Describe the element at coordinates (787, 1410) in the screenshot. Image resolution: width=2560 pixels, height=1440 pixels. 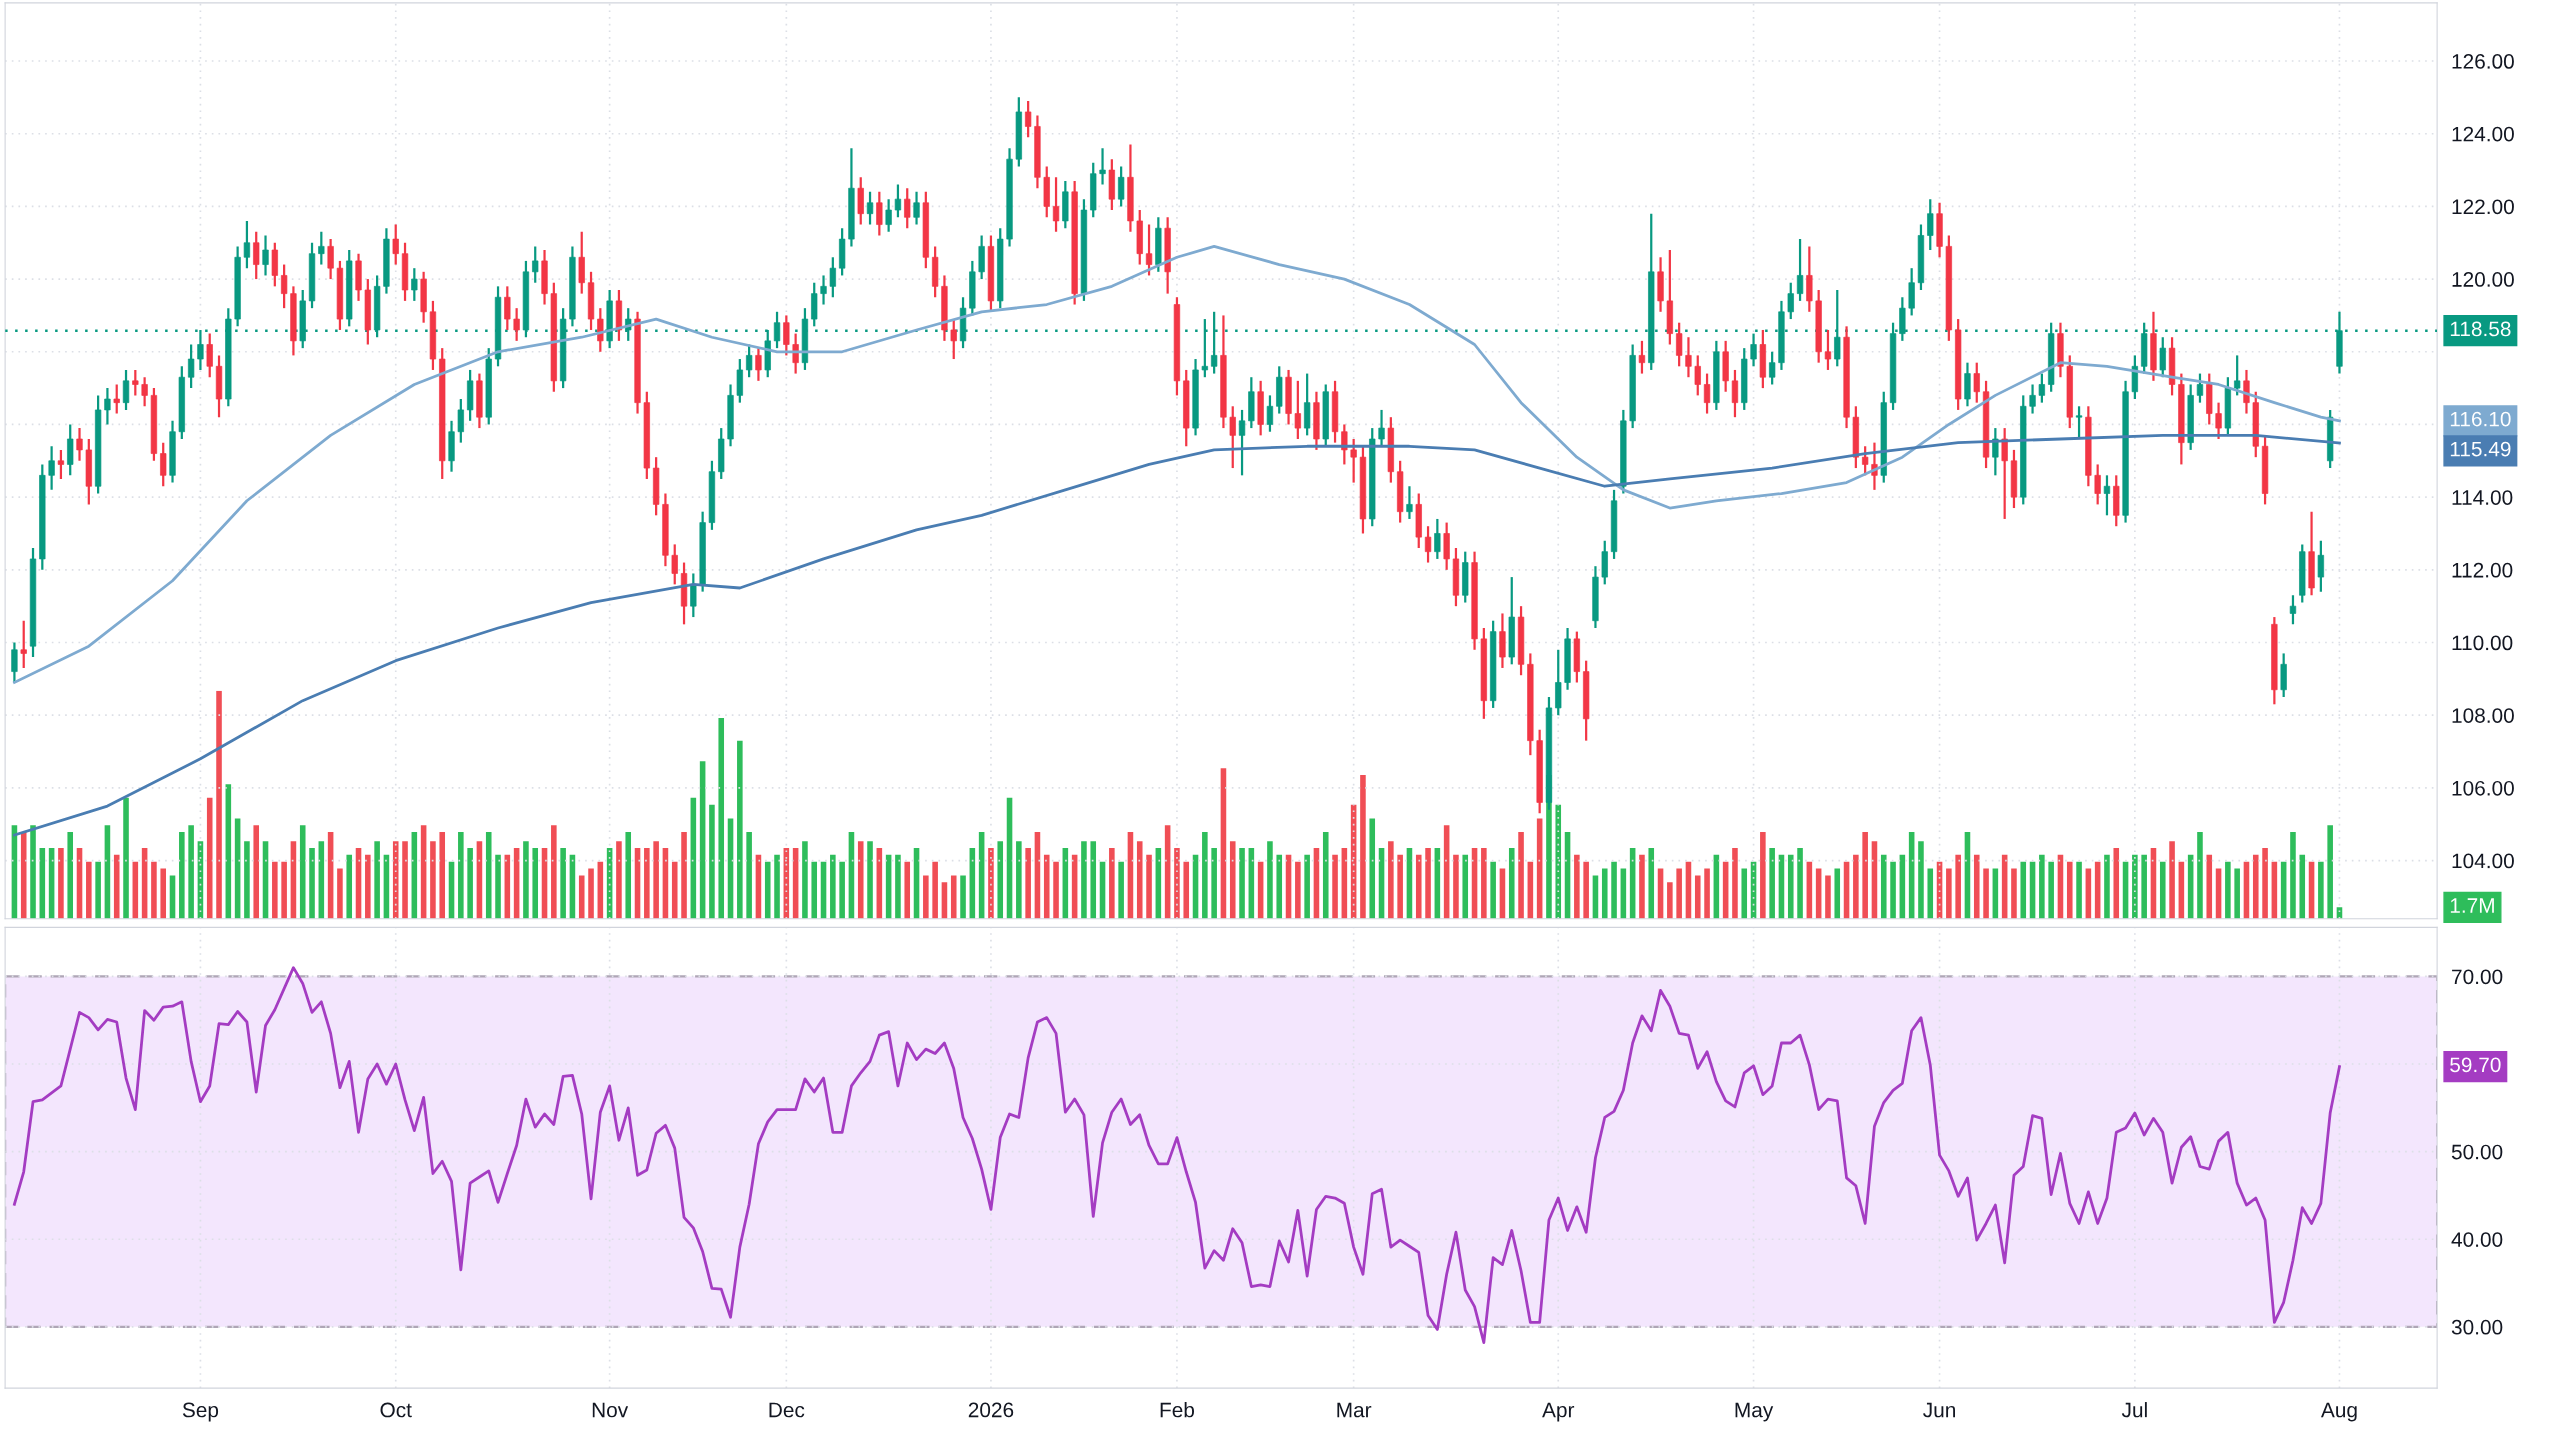
I see `x-tick-label: Dec` at that location.